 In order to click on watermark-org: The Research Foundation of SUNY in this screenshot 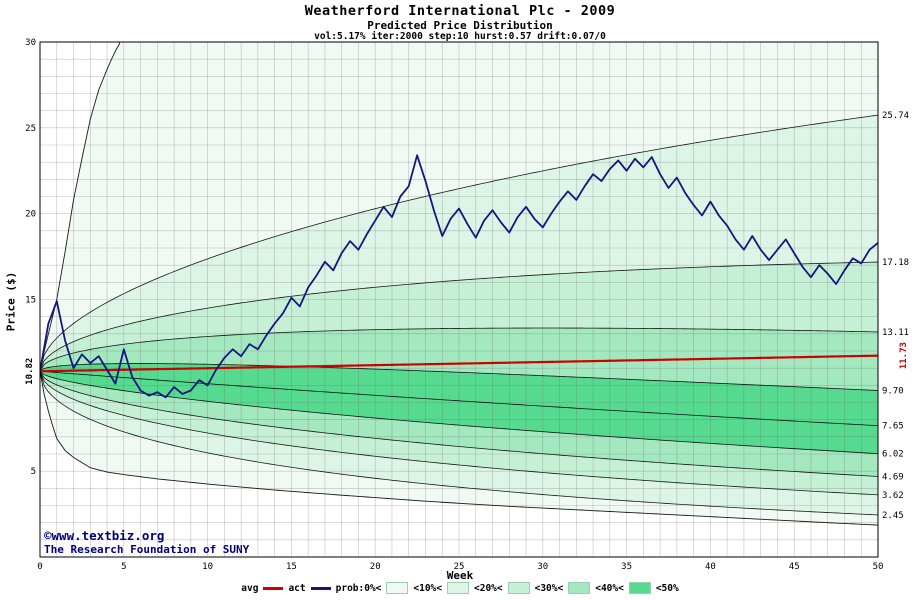, I will do `click(147, 549)`.